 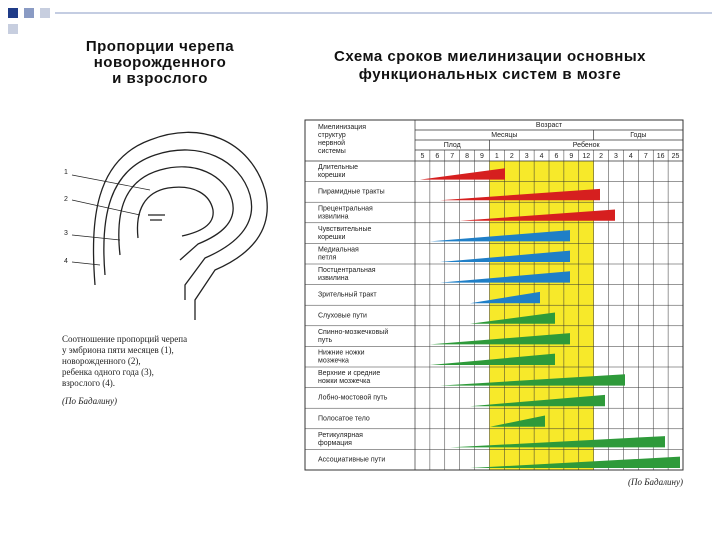 I want to click on row-label: Медиальная, so click(x=338, y=250).